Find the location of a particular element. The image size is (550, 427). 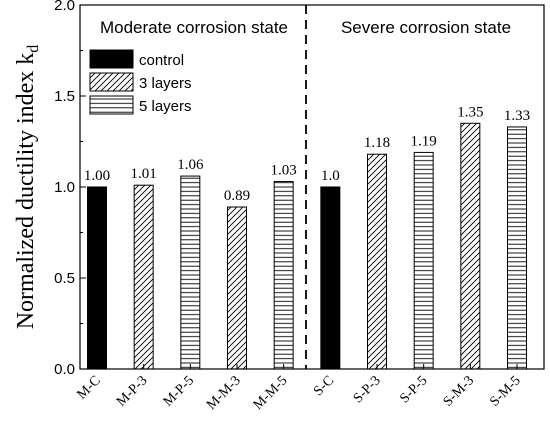

value-label-m-p-5: 1.06 is located at coordinates (190, 165).